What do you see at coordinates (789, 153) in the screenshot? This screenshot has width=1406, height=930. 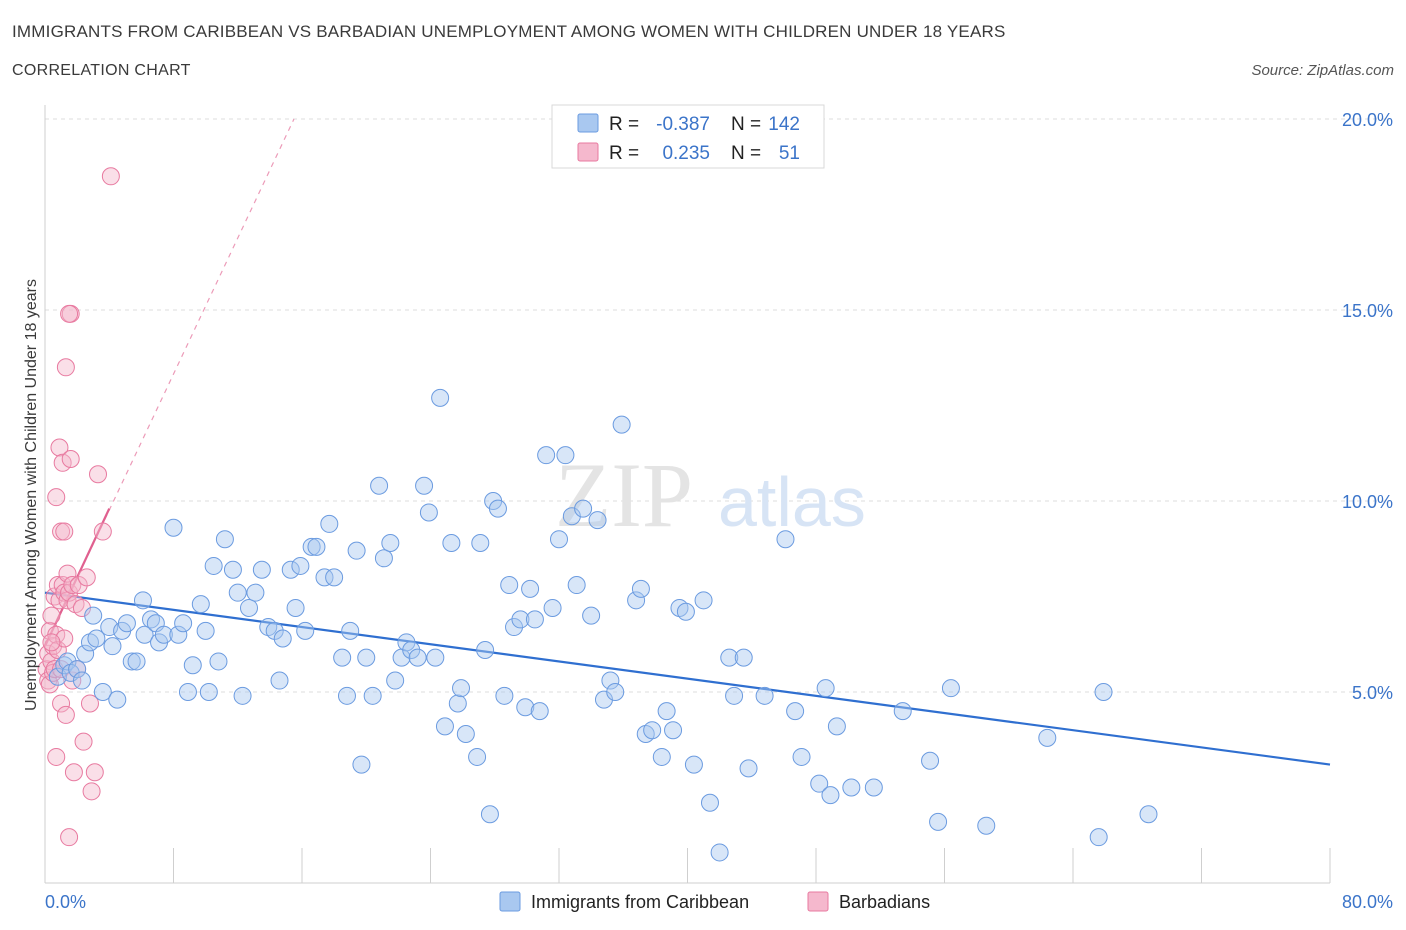 I see `legend-n-value-pink: 51` at bounding box center [789, 153].